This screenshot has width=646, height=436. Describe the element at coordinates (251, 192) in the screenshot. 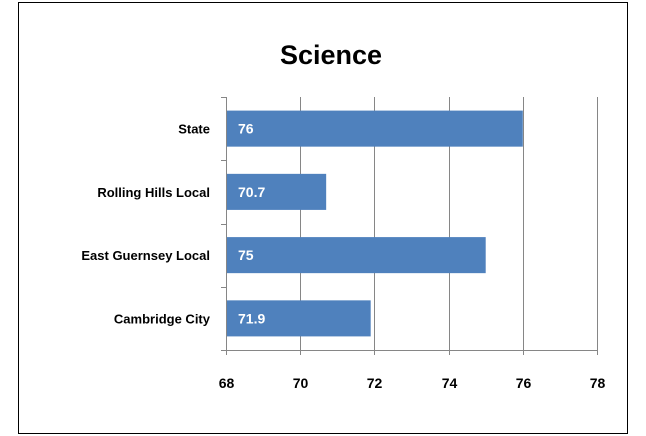

I see `data-label-rolling-hills-local: 70.7` at that location.